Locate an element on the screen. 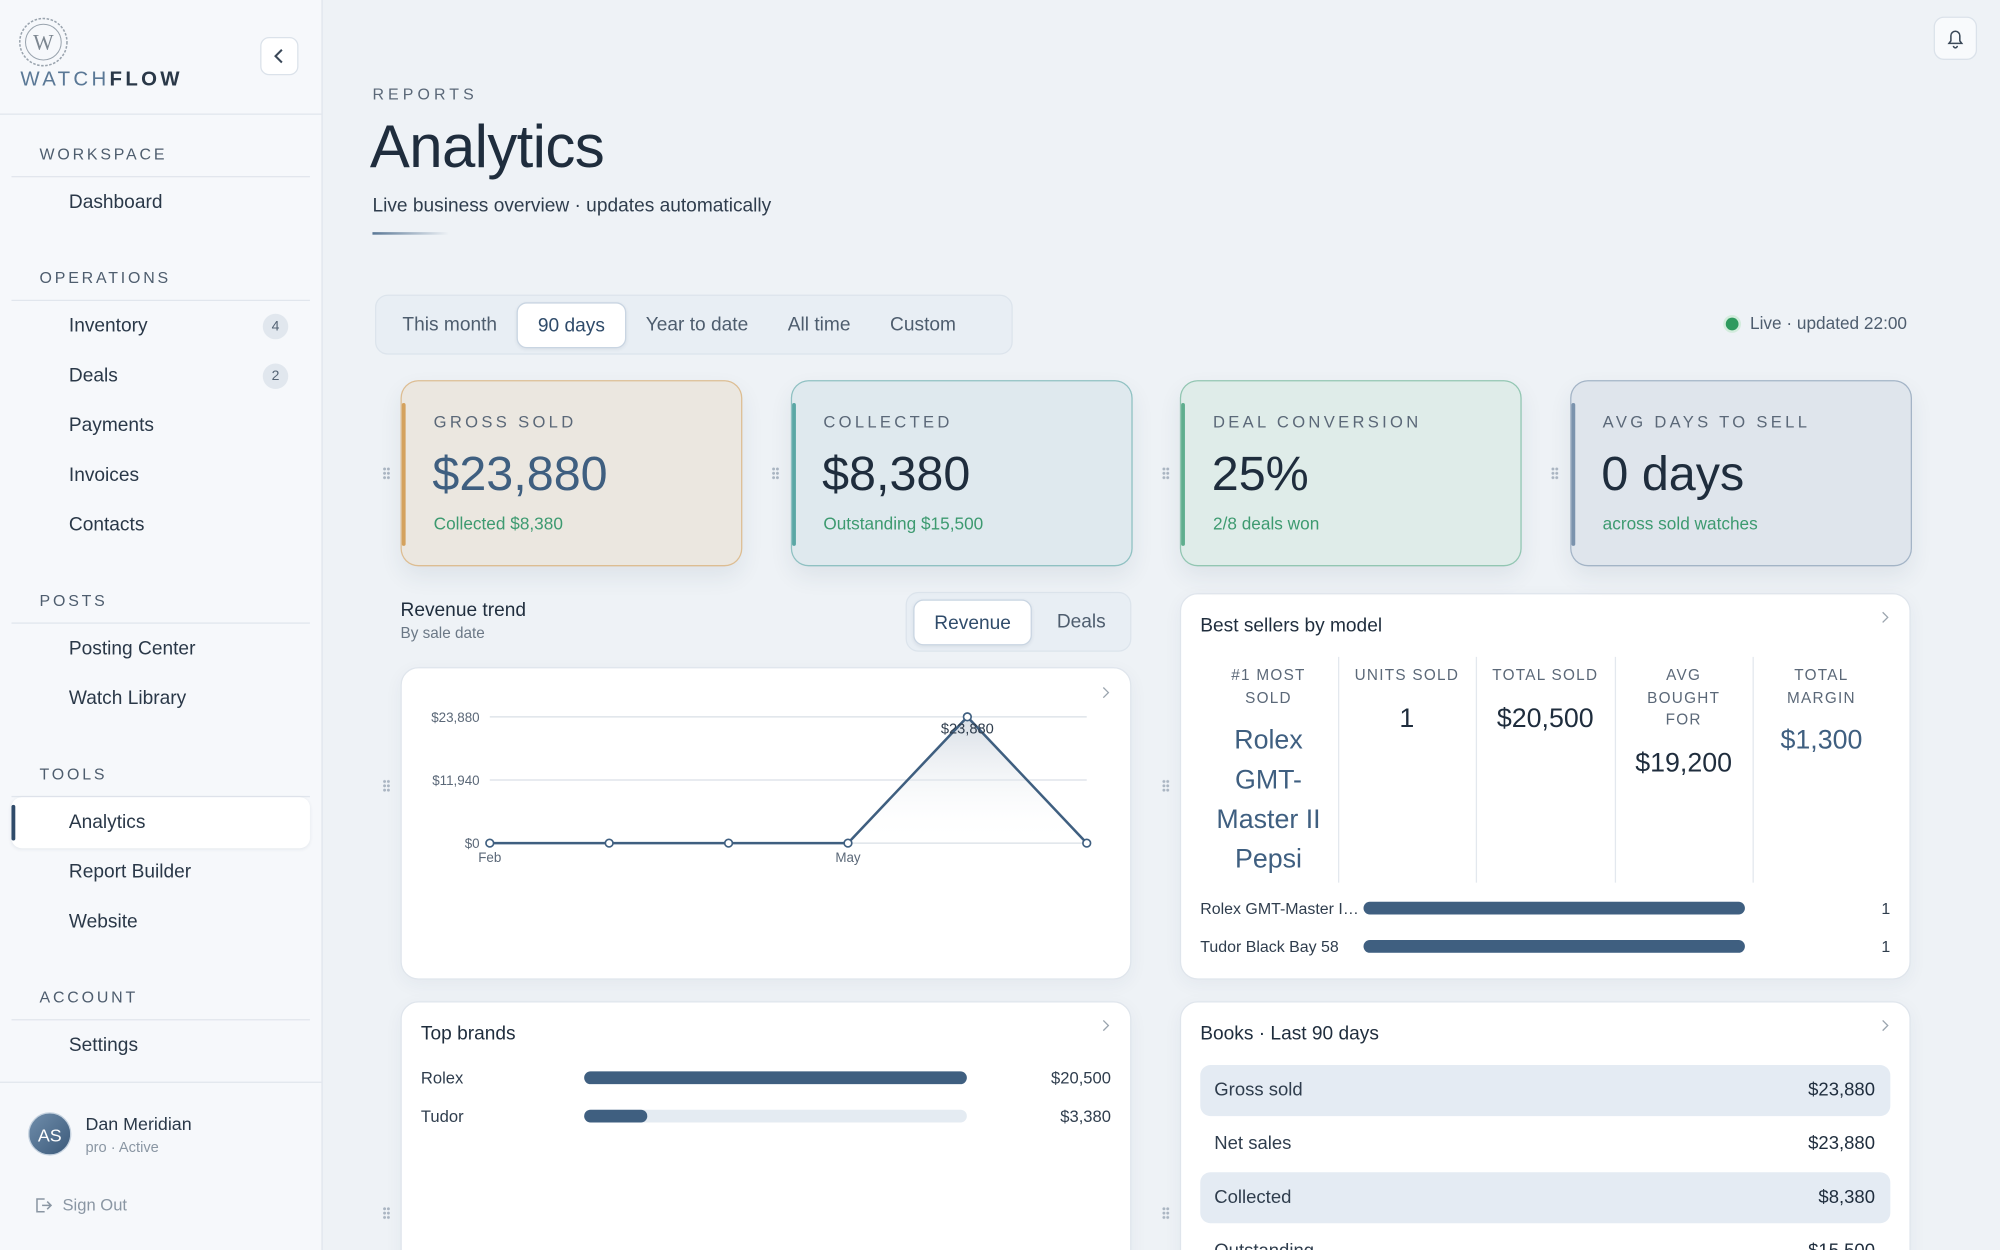 The width and height of the screenshot is (2000, 1250). brand-light: WATCH is located at coordinates (65, 79).